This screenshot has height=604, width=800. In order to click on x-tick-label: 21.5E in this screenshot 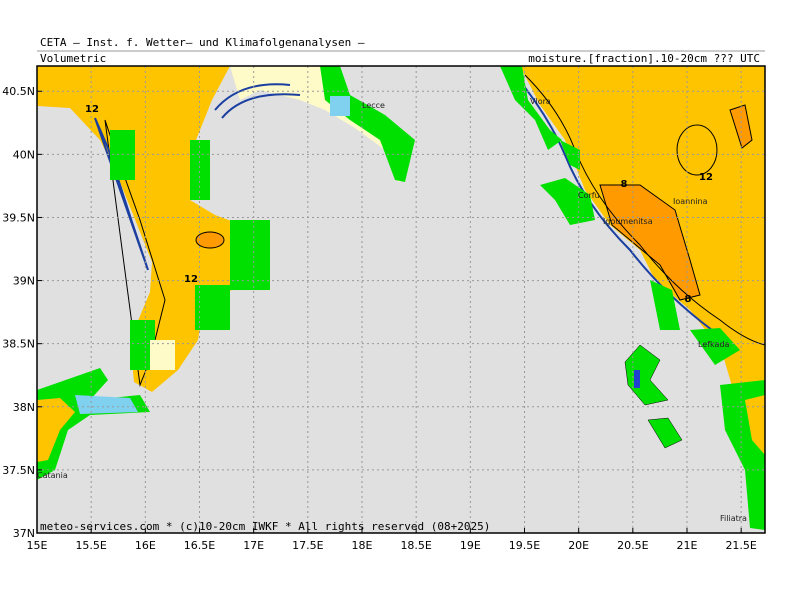, I will do `click(740, 545)`.